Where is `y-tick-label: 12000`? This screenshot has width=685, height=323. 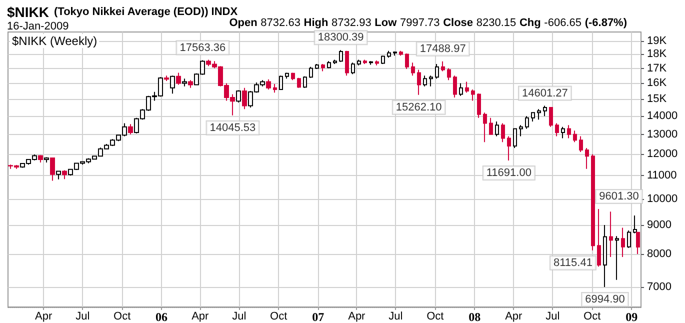
y-tick-label: 12000 is located at coordinates (662, 154).